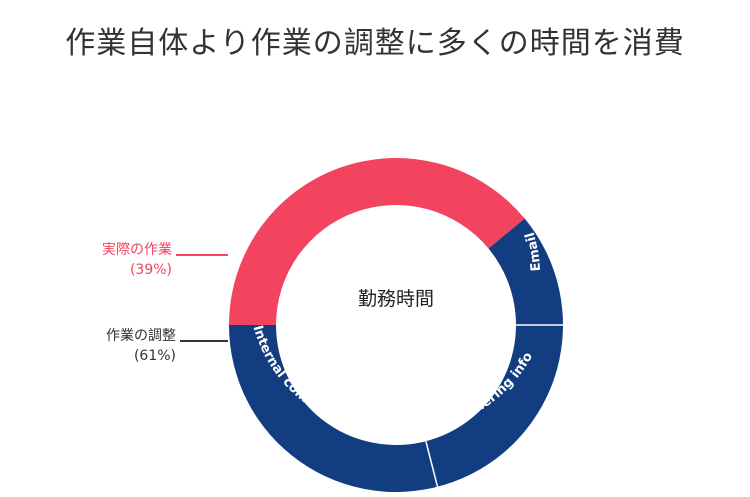  What do you see at coordinates (202, 255) in the screenshot?
I see `leader-line-actual-work` at bounding box center [202, 255].